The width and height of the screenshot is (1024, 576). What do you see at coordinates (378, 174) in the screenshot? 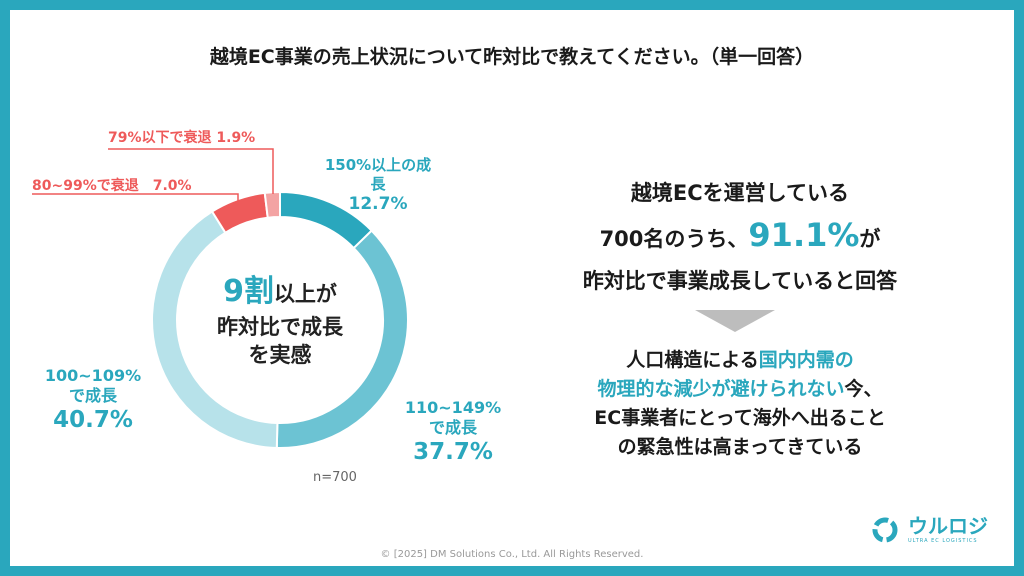
I see `label-150-text: 150%以上の成長` at bounding box center [378, 174].